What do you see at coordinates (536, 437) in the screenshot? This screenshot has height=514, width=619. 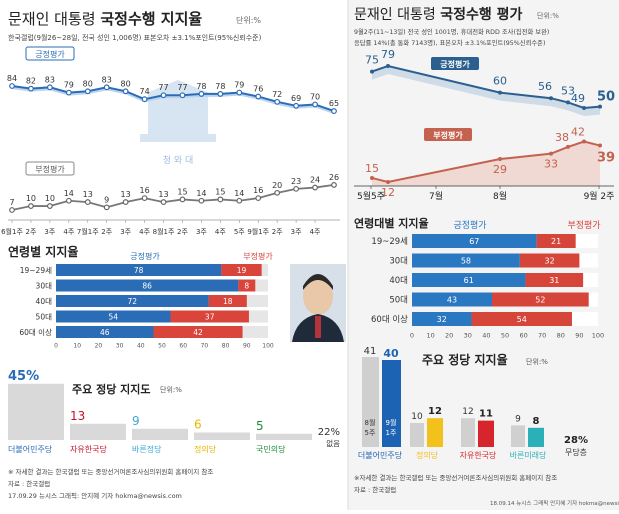 I see `party-cur-bar` at bounding box center [536, 437].